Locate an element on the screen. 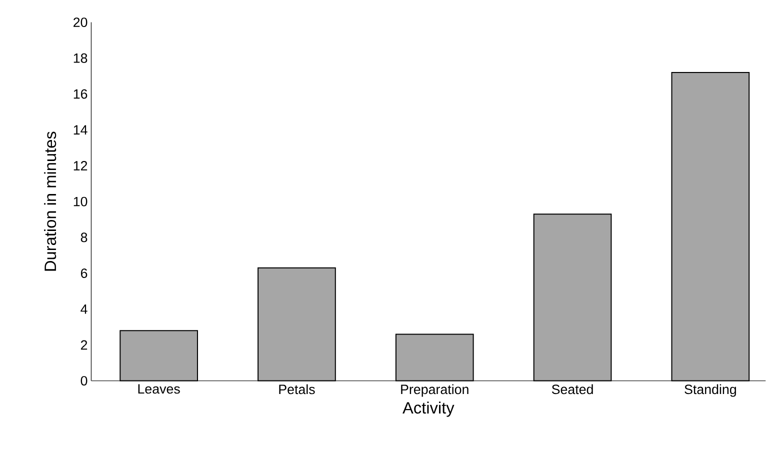 The image size is (766, 456). y-tick-label: 0 is located at coordinates (84, 381).